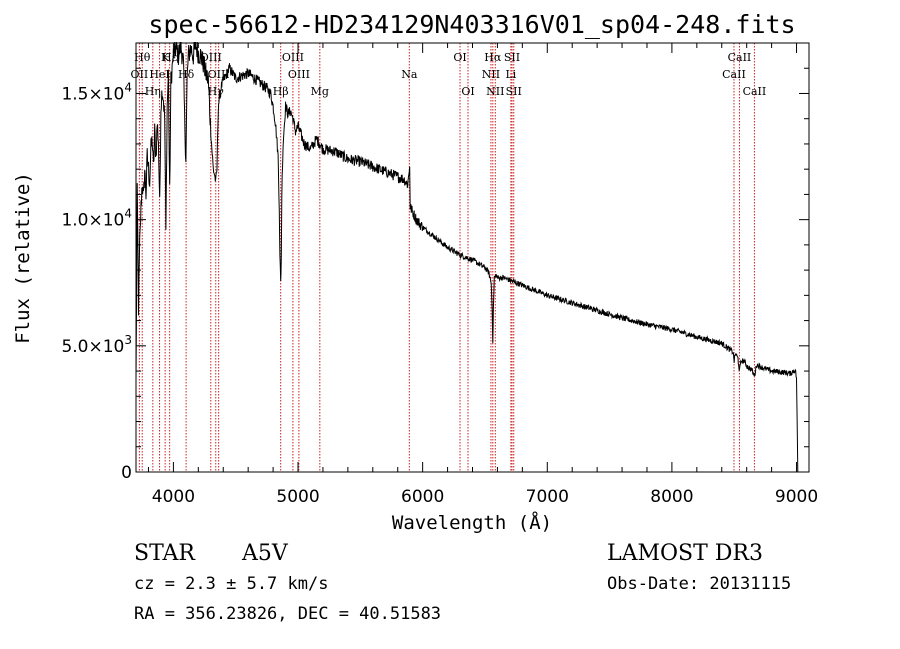 The image size is (900, 649). What do you see at coordinates (140, 74) in the screenshot?
I see `line-marker-label-3: OII` at bounding box center [140, 74].